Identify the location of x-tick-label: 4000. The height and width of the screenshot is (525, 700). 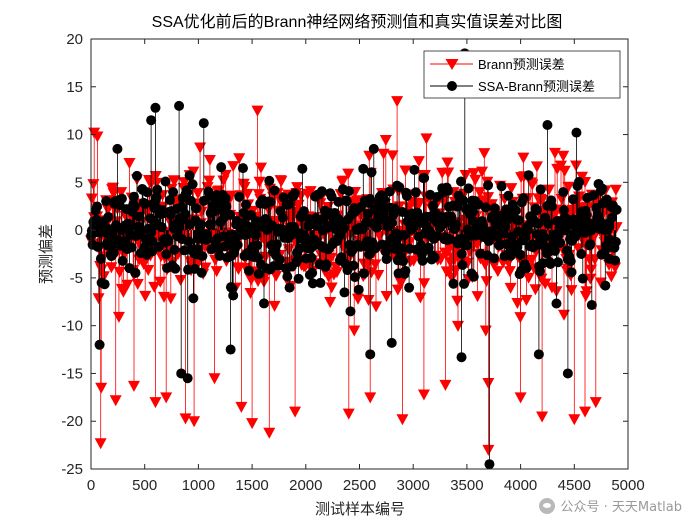
(520, 485).